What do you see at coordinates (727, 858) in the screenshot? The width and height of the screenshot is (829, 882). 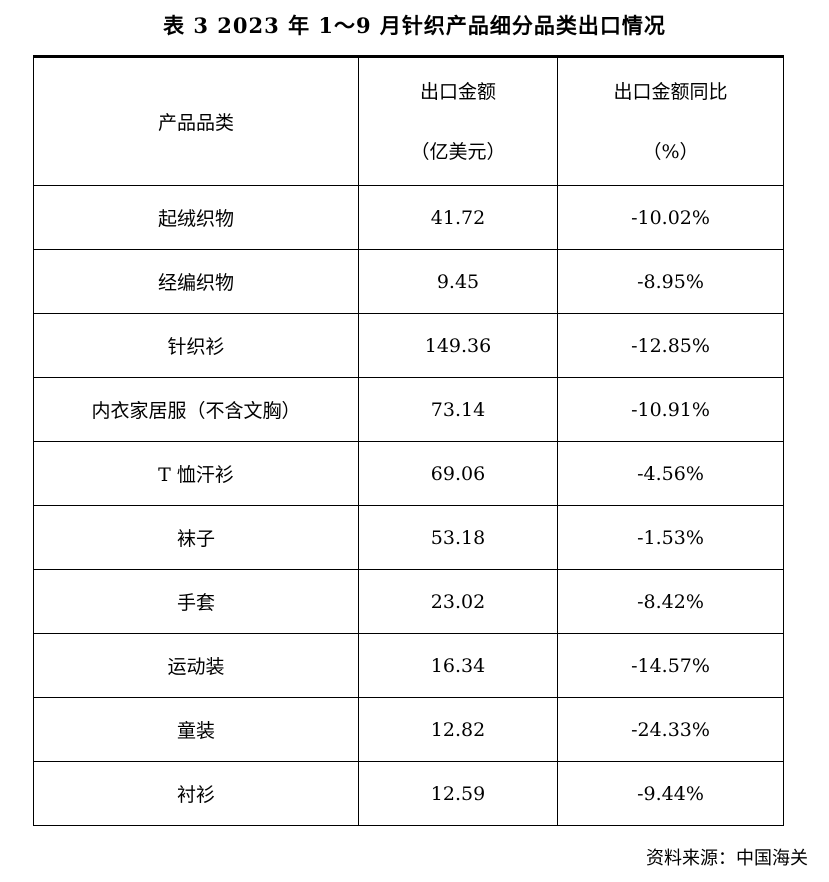 I see `source-note: 资料来源：中国海关` at bounding box center [727, 858].